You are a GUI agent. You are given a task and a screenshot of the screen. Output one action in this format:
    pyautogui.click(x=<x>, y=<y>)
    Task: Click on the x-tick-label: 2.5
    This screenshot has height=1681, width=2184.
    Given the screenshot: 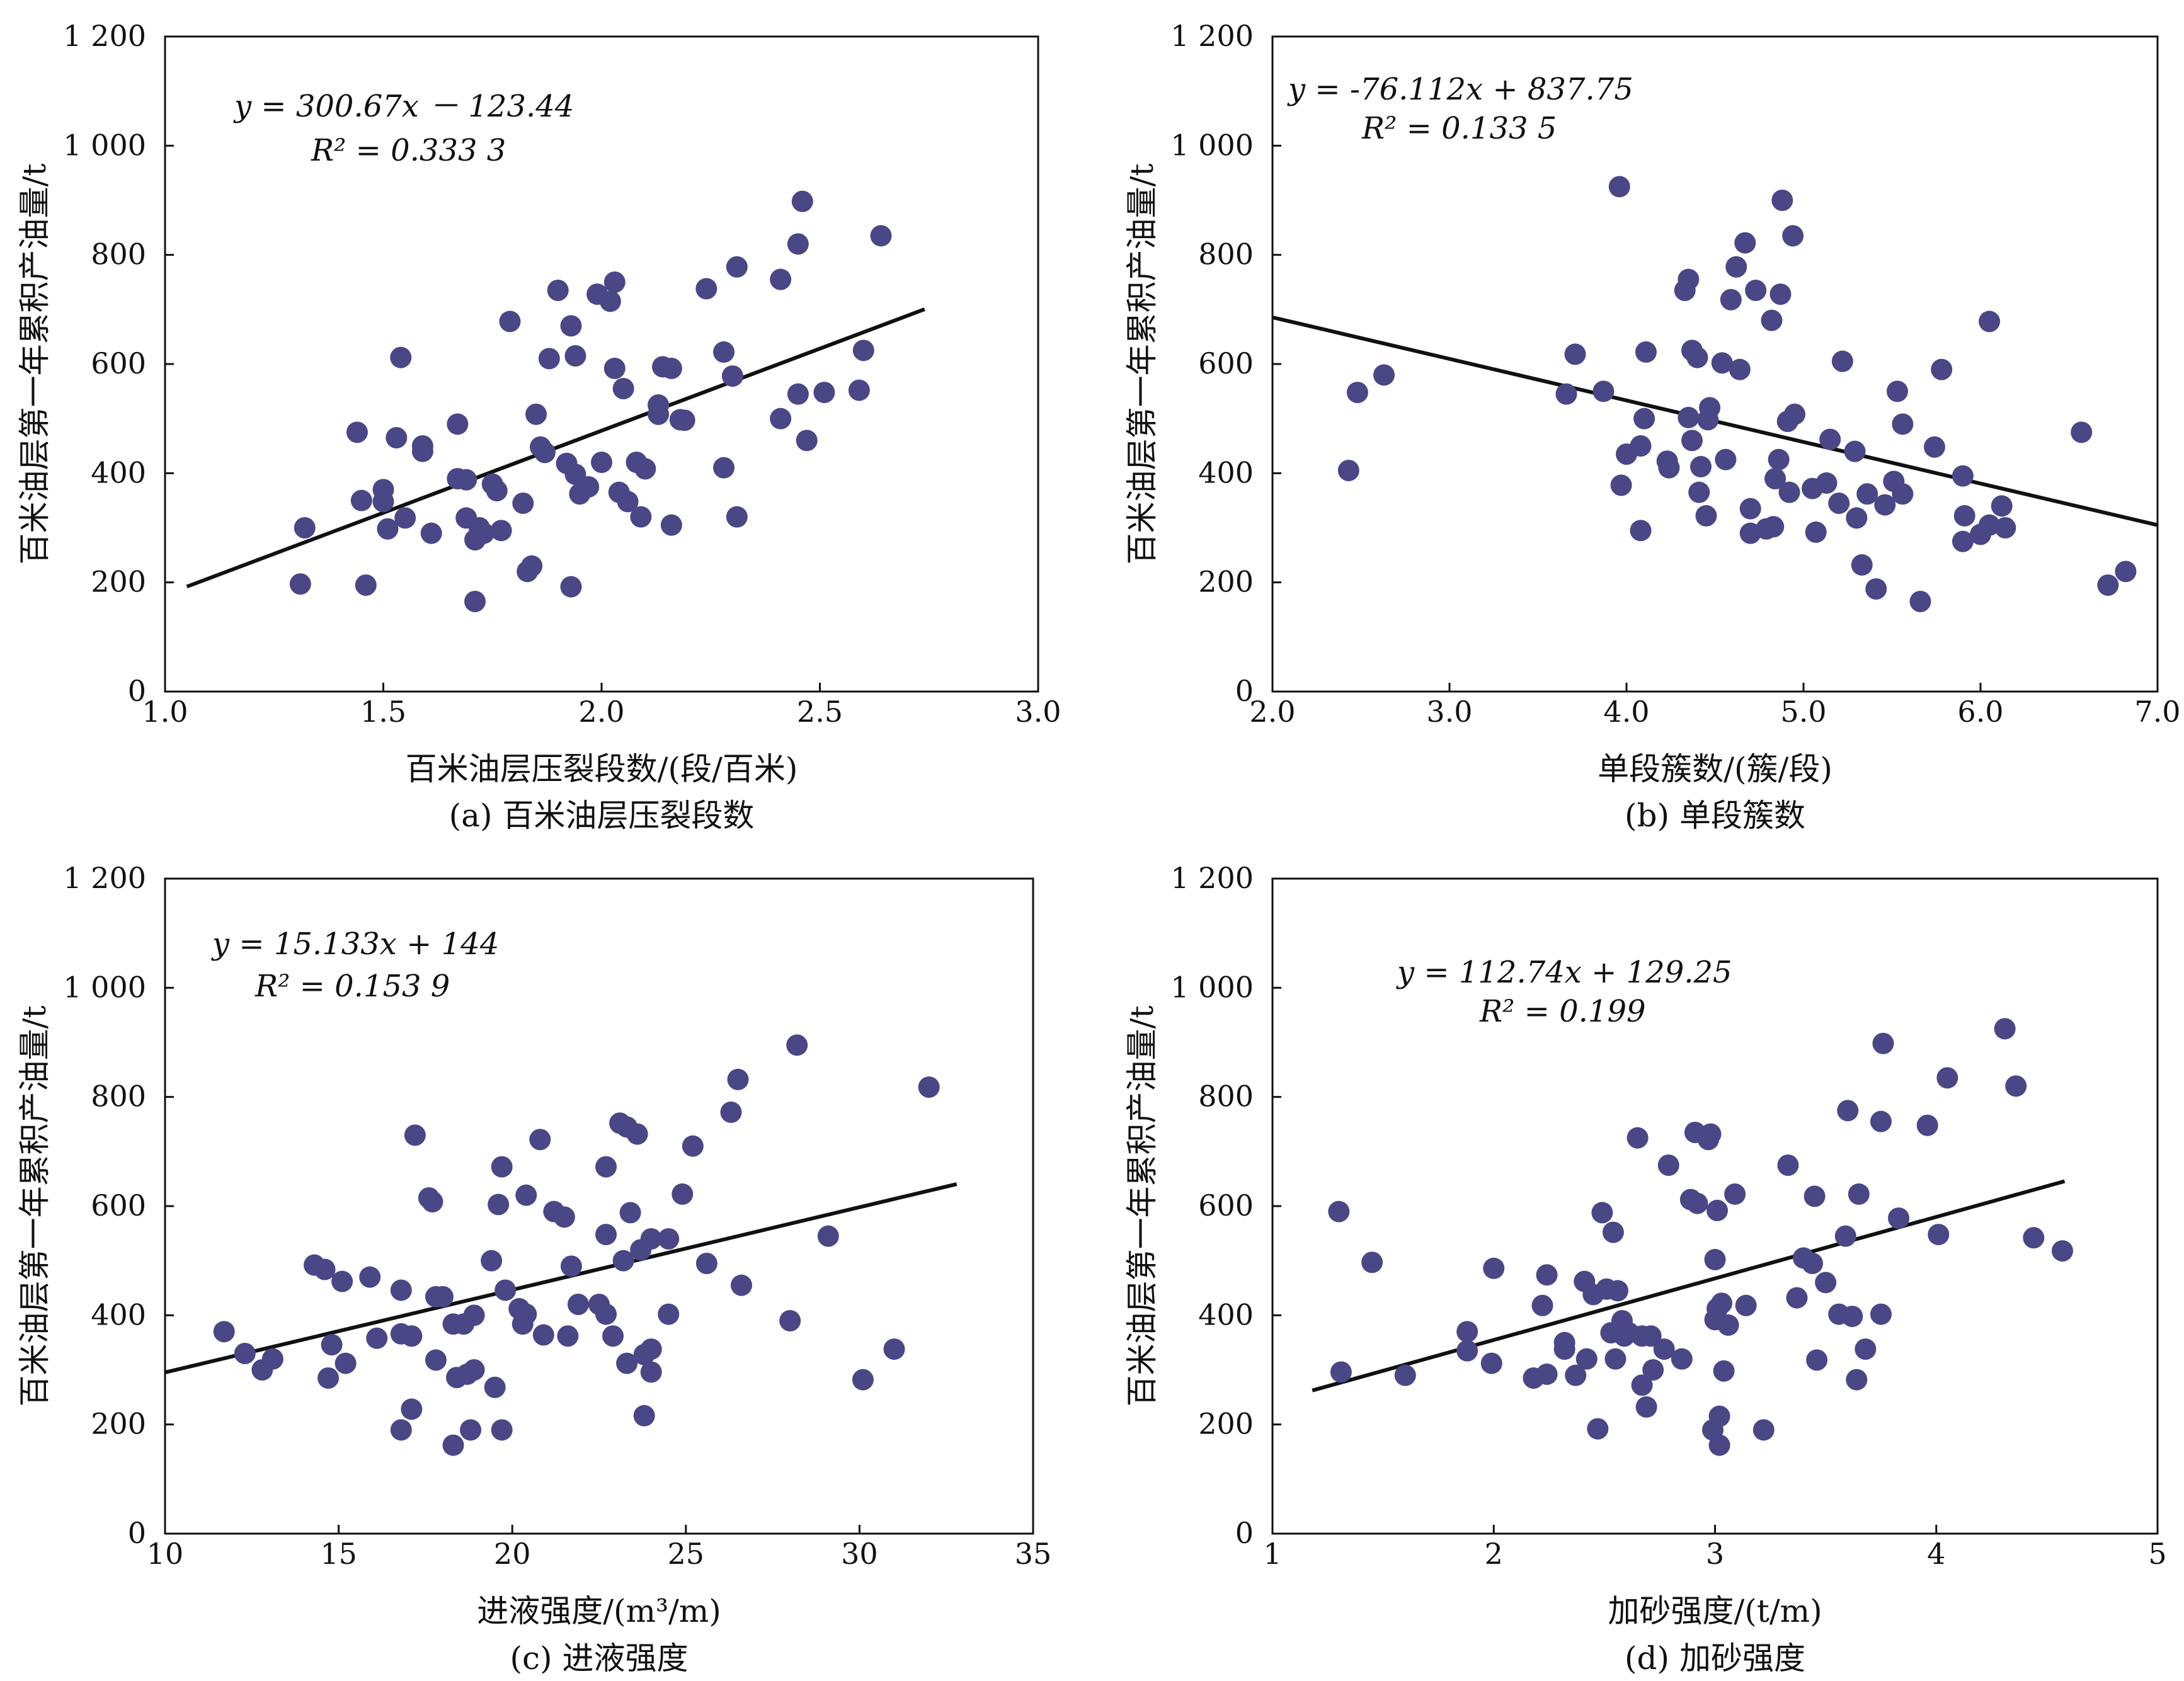 What is the action you would take?
    pyautogui.click(x=820, y=712)
    